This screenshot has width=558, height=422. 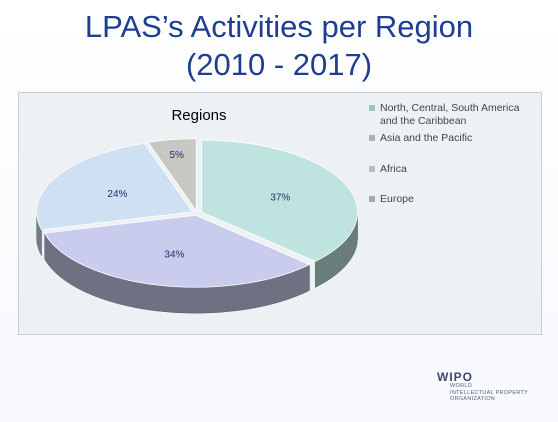 What do you see at coordinates (279, 26) in the screenshot?
I see `slide-title-line-1: LPAS’s Activities per Region` at bounding box center [279, 26].